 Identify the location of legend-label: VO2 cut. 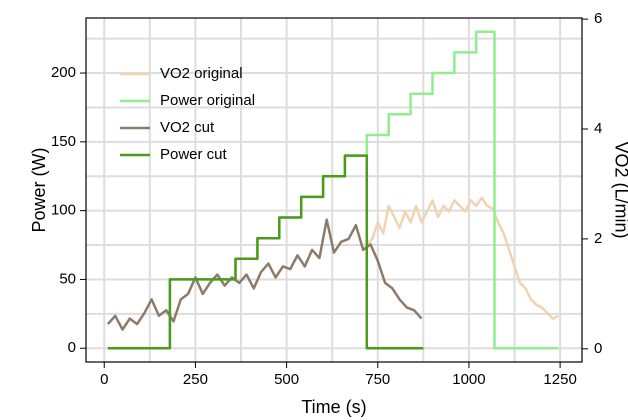
(187, 127).